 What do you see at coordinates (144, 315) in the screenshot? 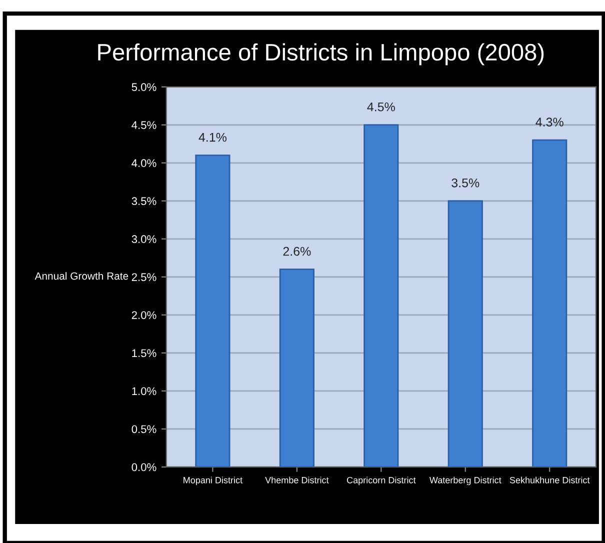
I see `y-tick-label: 2.0%` at bounding box center [144, 315].